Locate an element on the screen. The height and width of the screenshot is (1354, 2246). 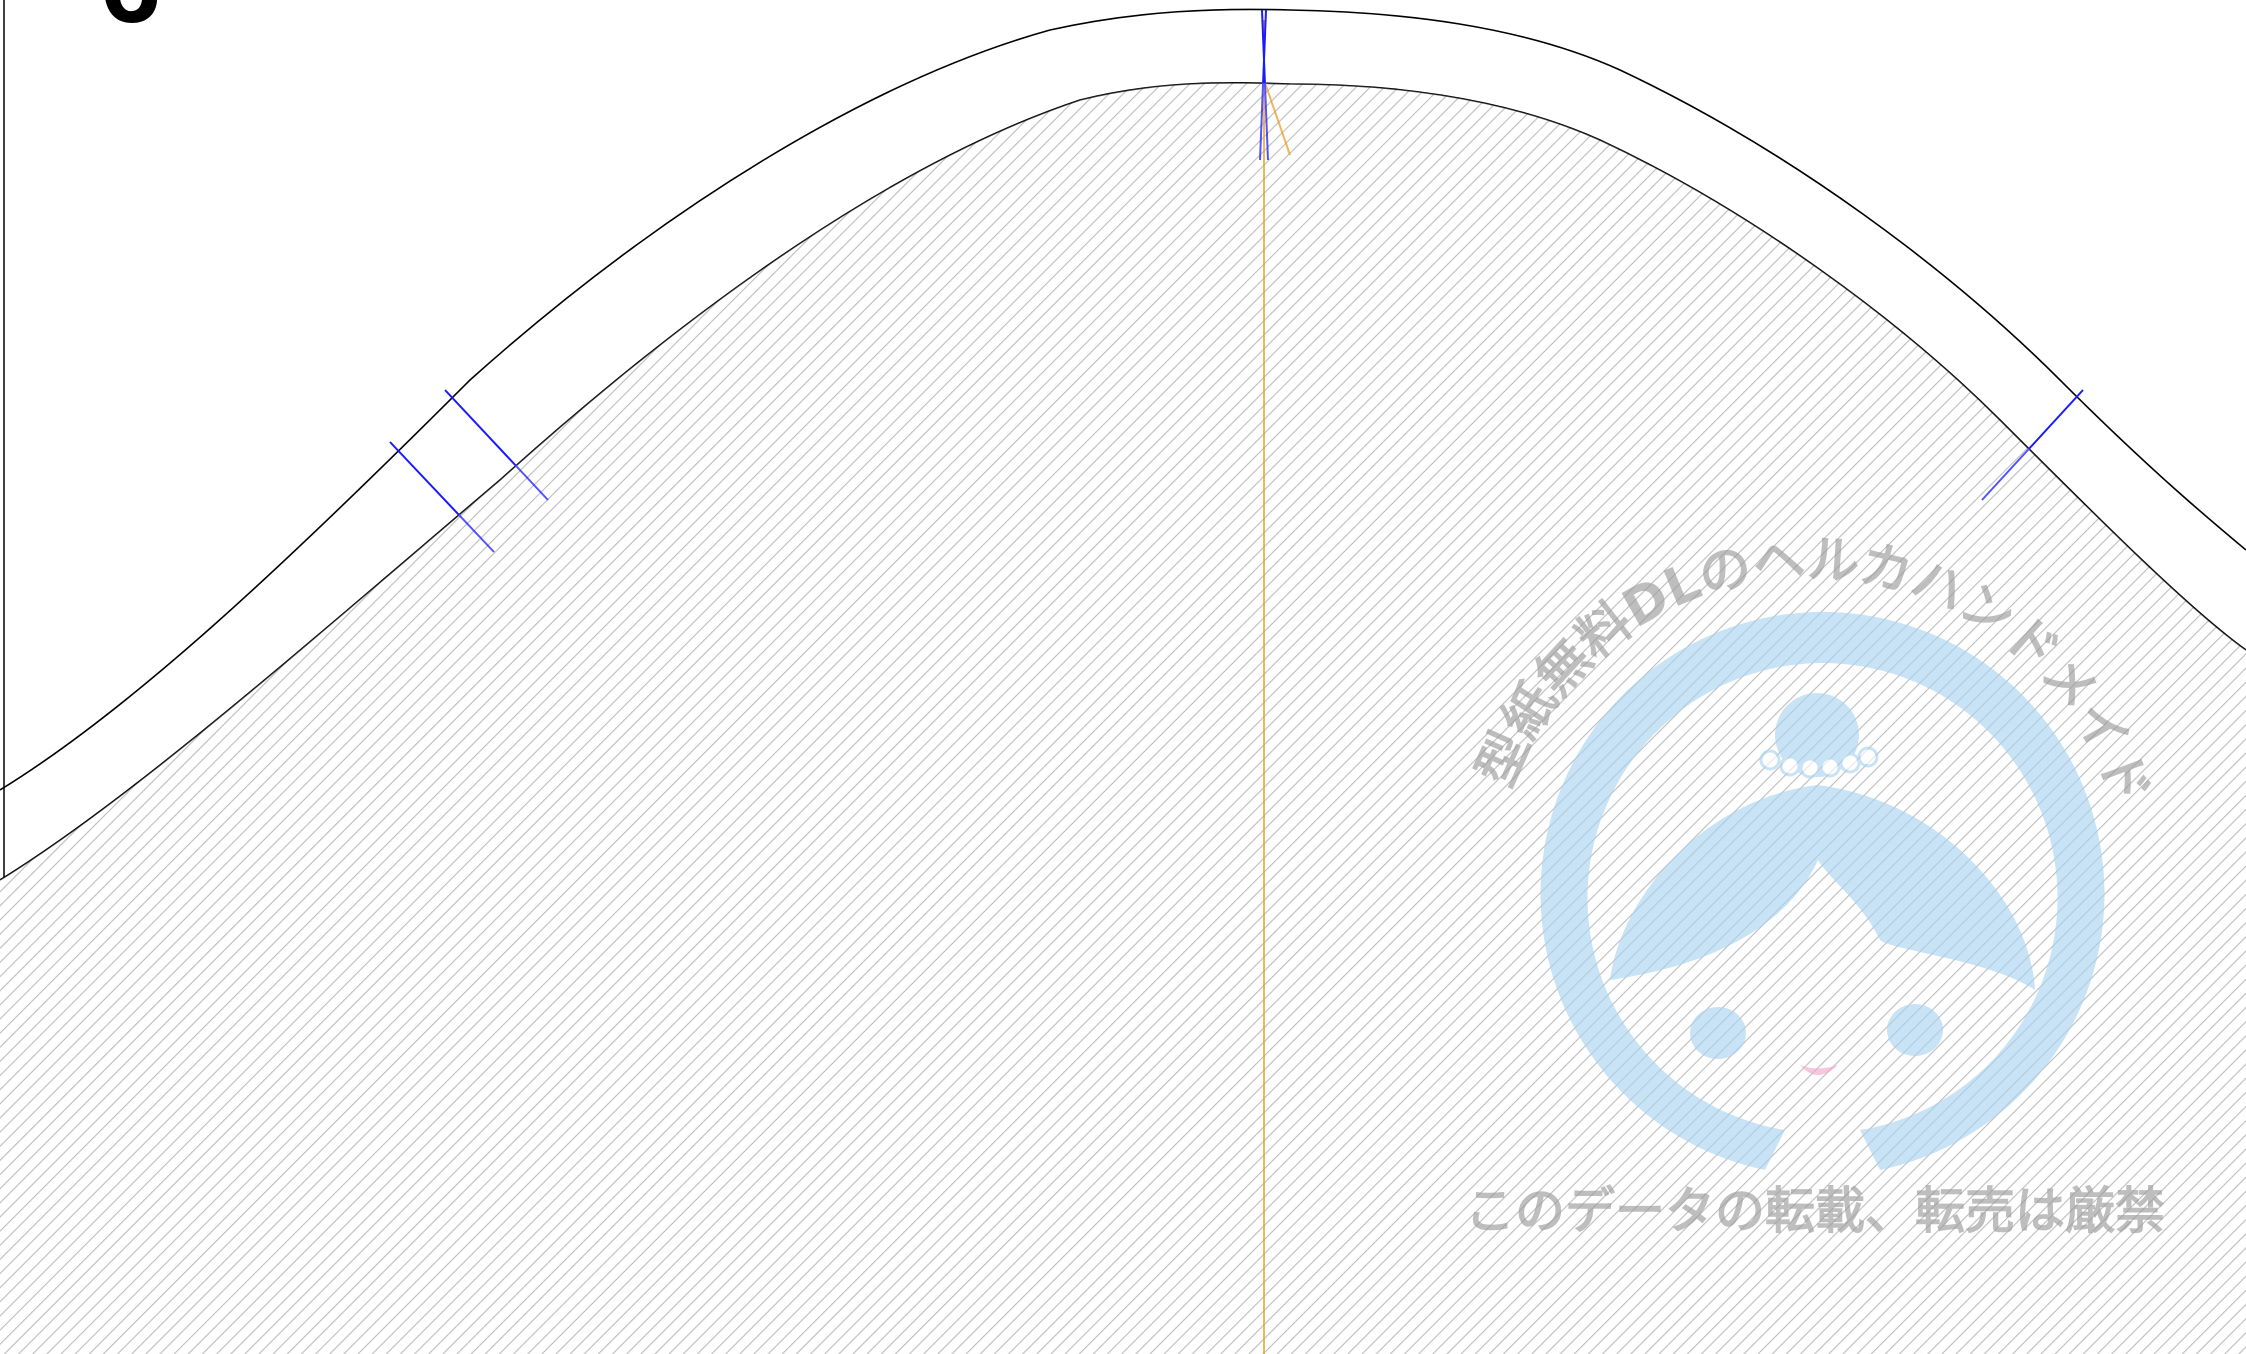
piece-number-label: 6 is located at coordinates (130, 23).